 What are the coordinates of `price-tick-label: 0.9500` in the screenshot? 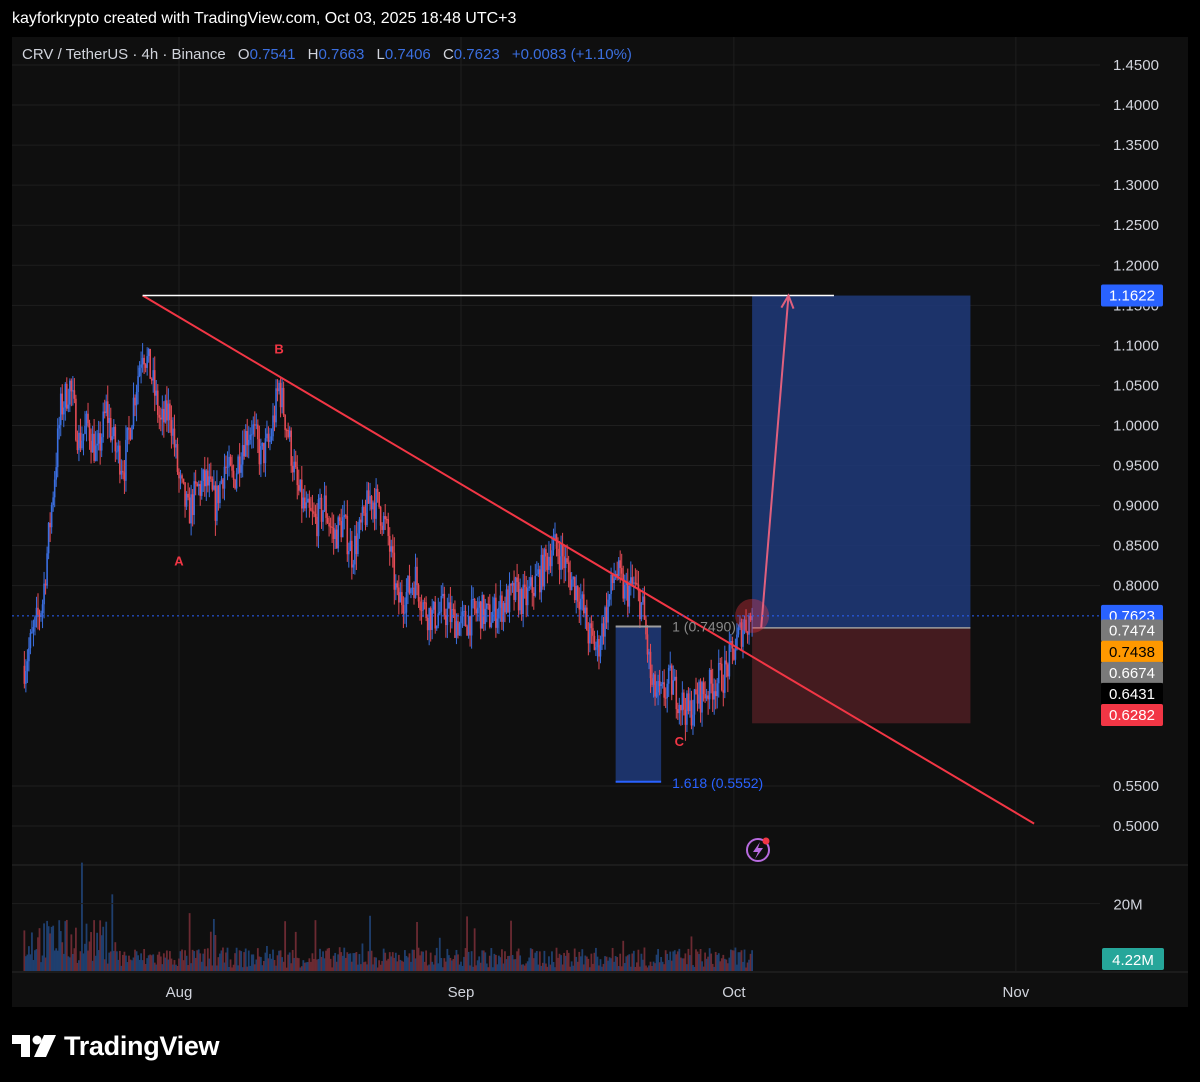 It's located at (1136, 466).